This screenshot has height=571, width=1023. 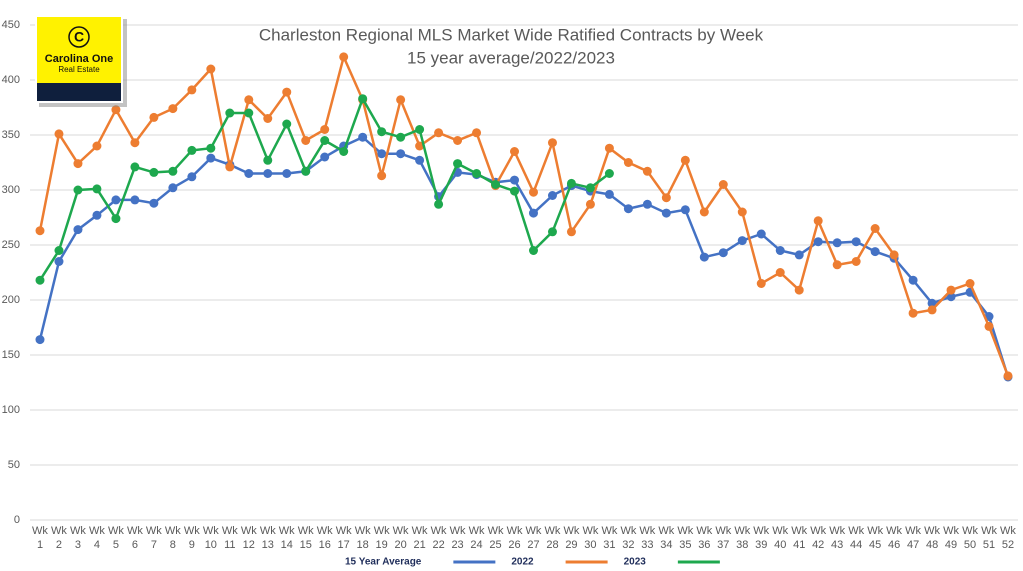 What do you see at coordinates (192, 538) in the screenshot?
I see `x-tick-label: Wk 9` at bounding box center [192, 538].